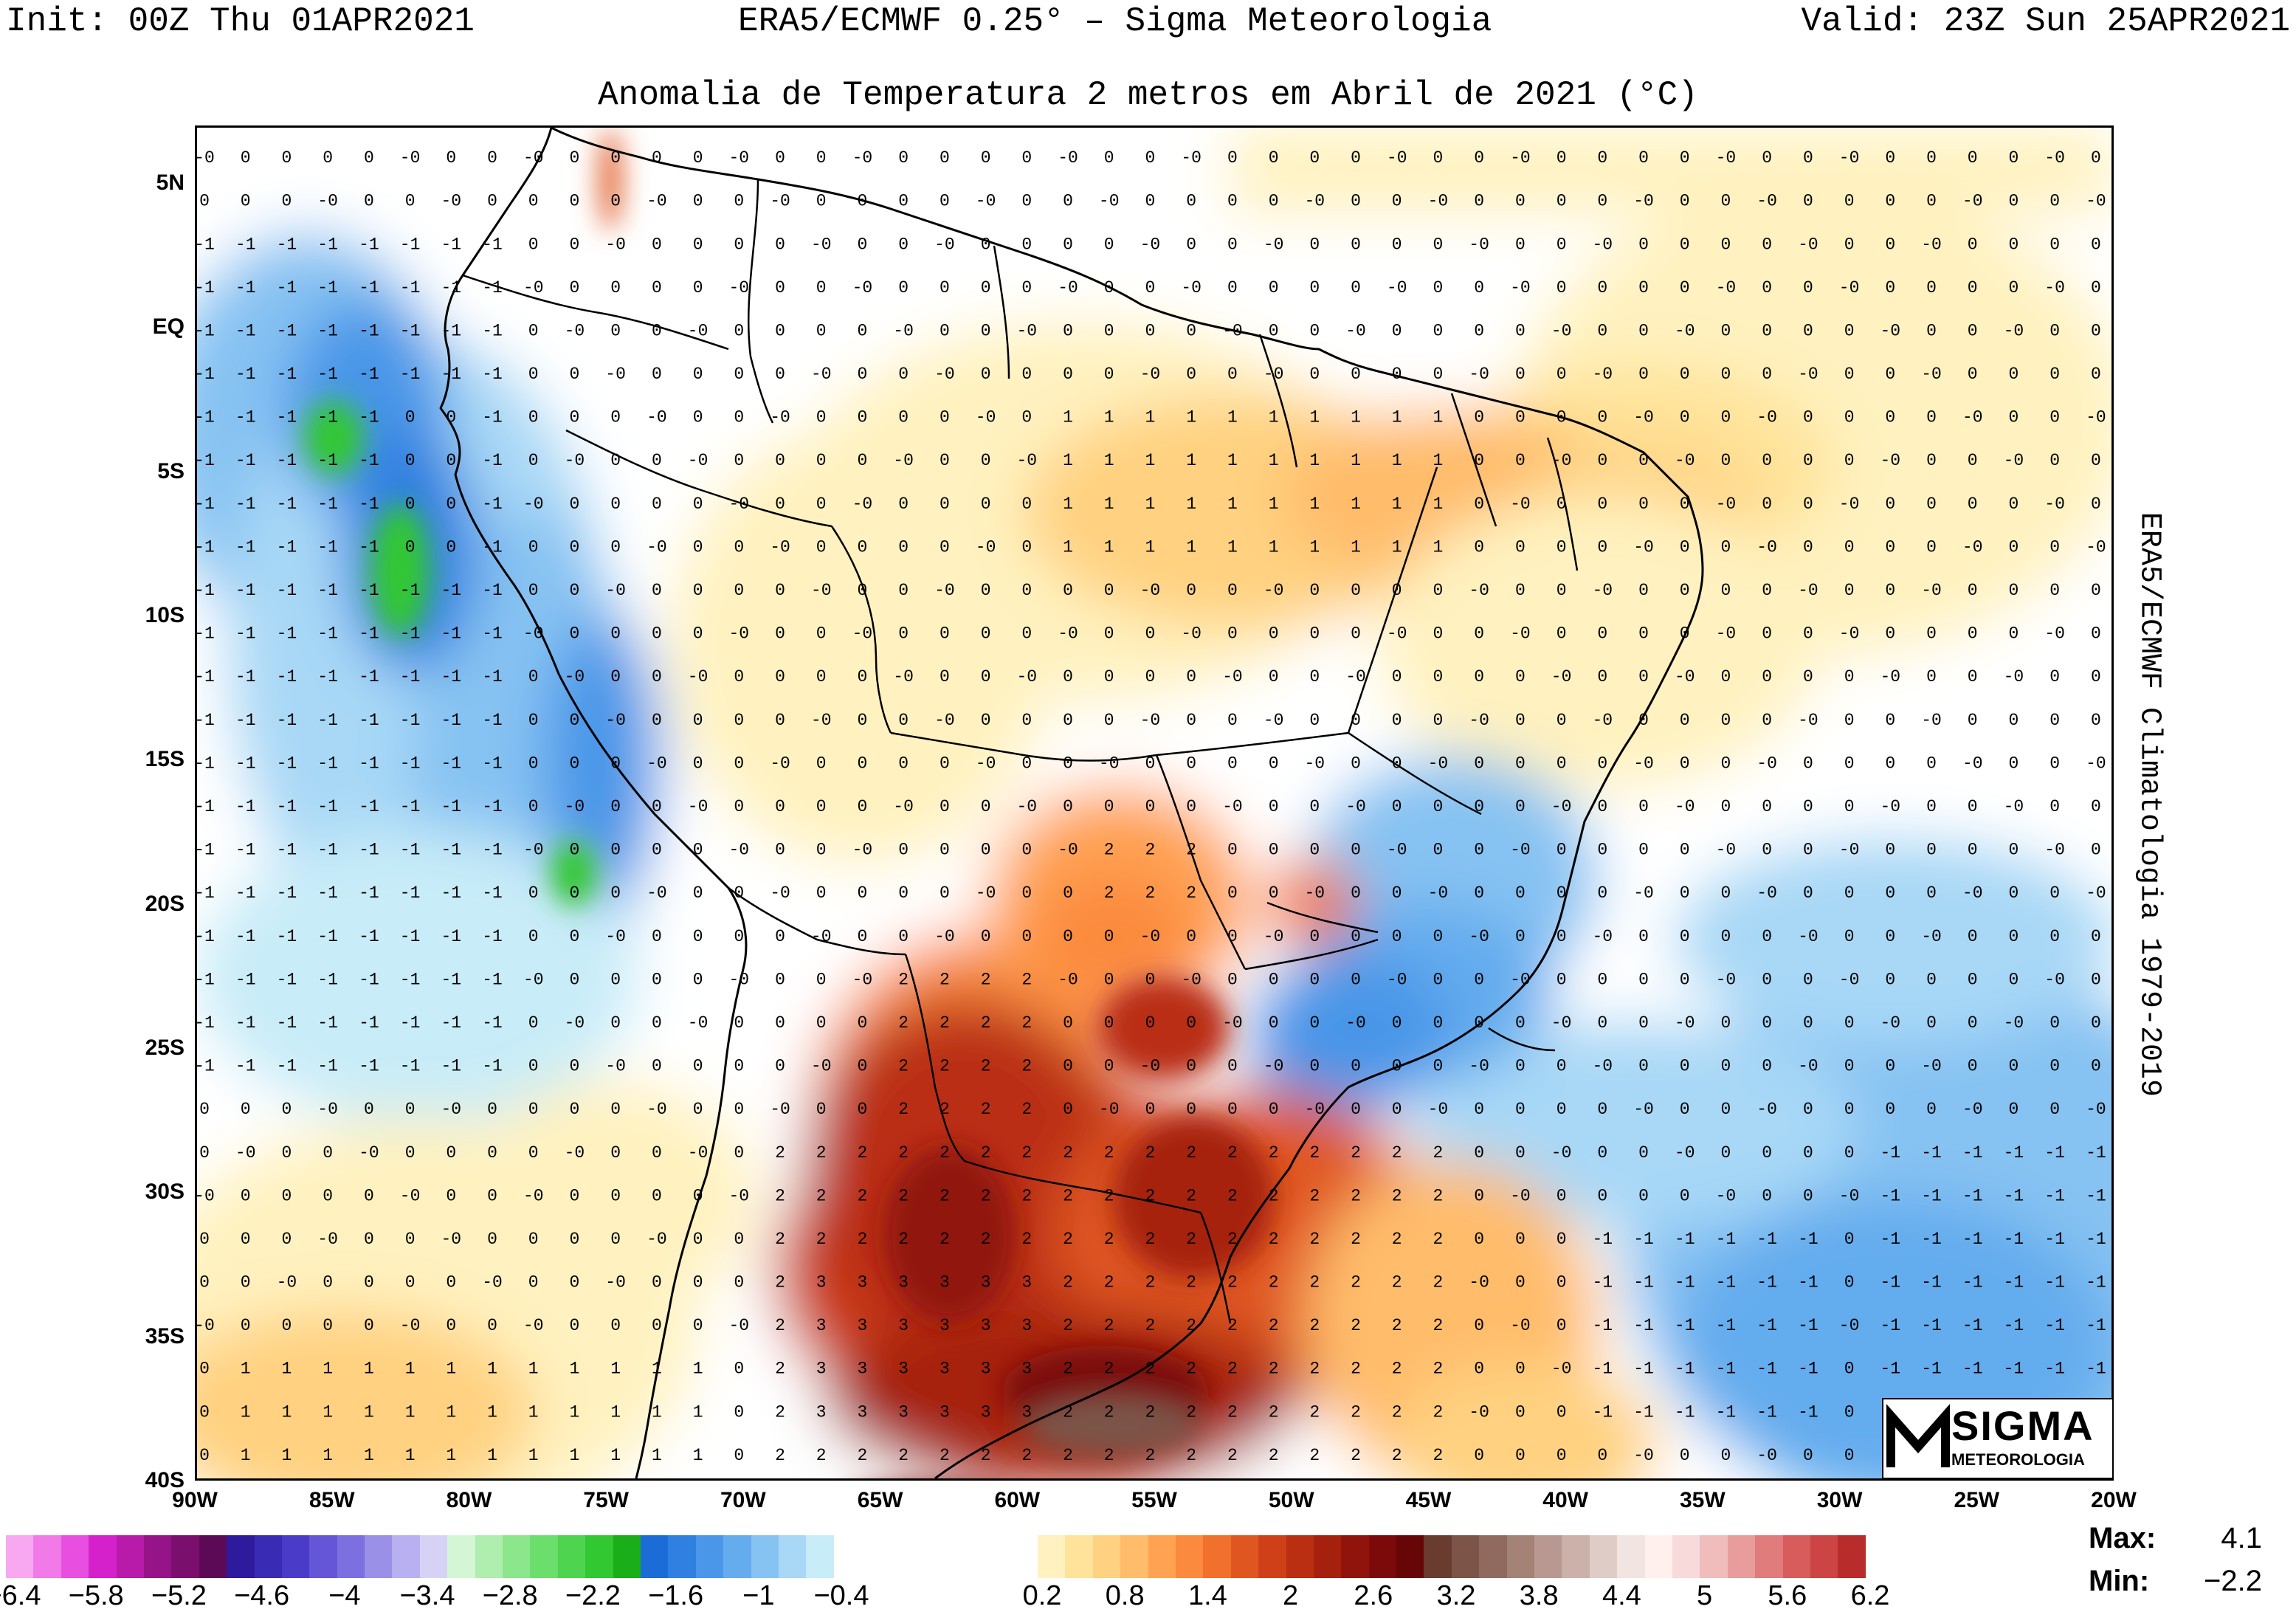 This screenshot has width=2296, height=1612. I want to click on colorbar-tick-label: −4, so click(345, 1595).